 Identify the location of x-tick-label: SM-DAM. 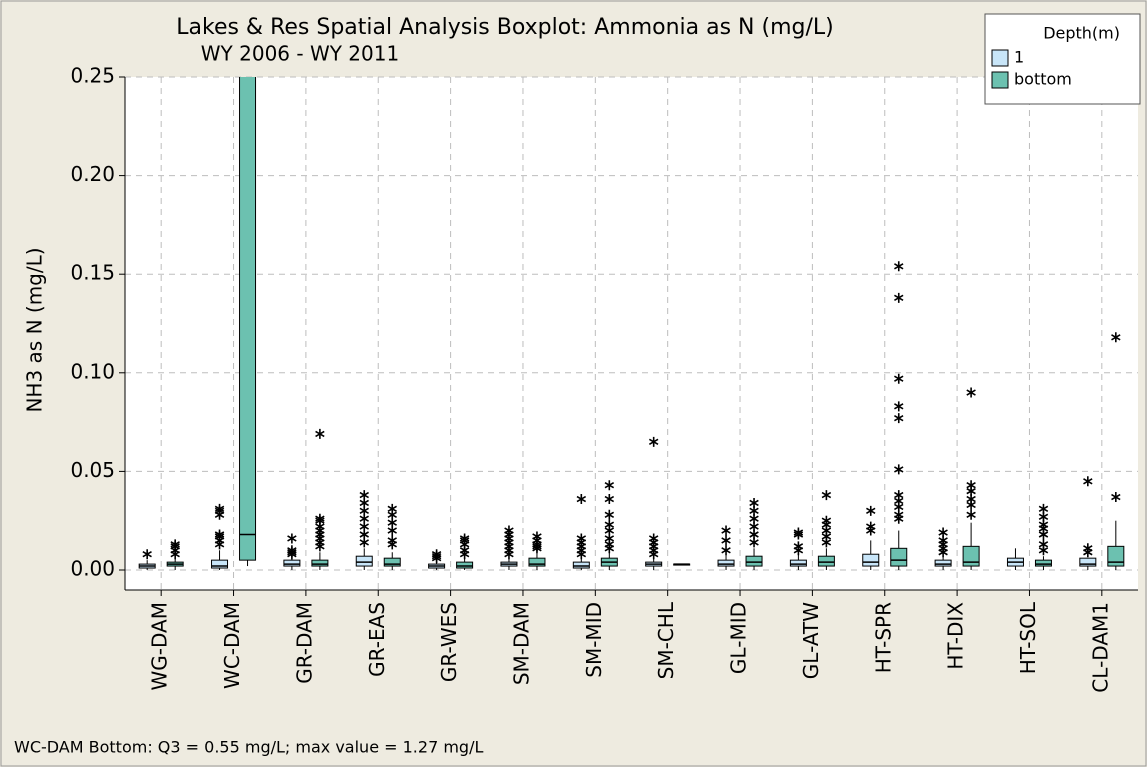
(521, 643).